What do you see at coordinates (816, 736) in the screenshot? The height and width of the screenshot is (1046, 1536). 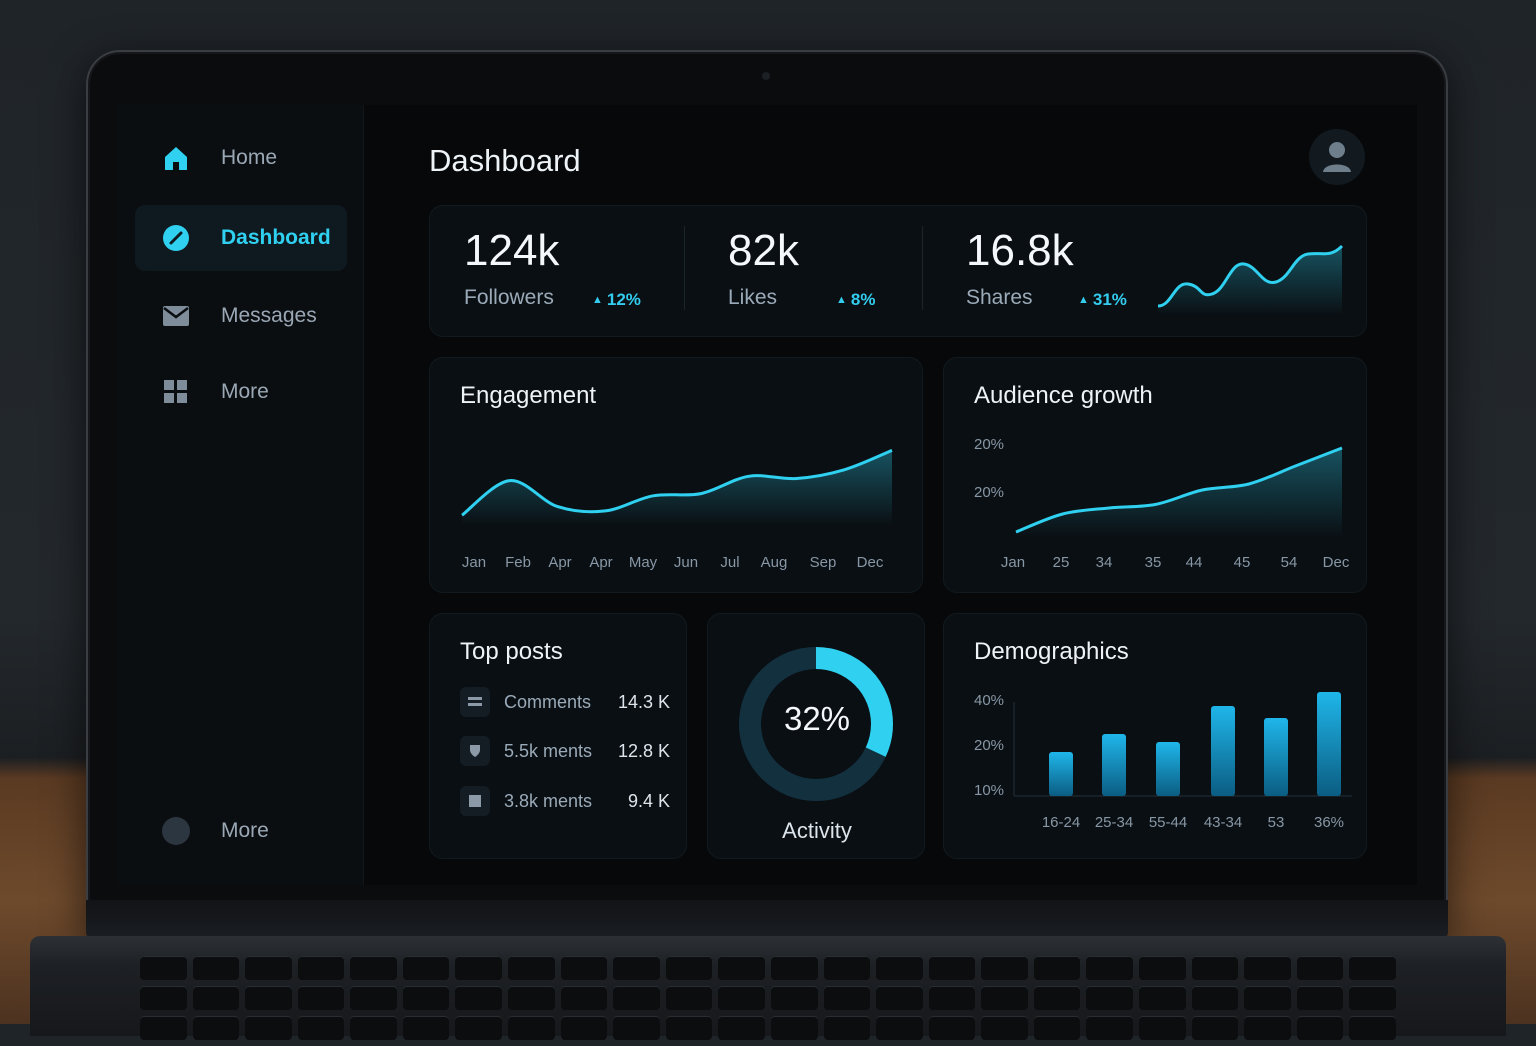 I see `activity-card: 32% Activity` at bounding box center [816, 736].